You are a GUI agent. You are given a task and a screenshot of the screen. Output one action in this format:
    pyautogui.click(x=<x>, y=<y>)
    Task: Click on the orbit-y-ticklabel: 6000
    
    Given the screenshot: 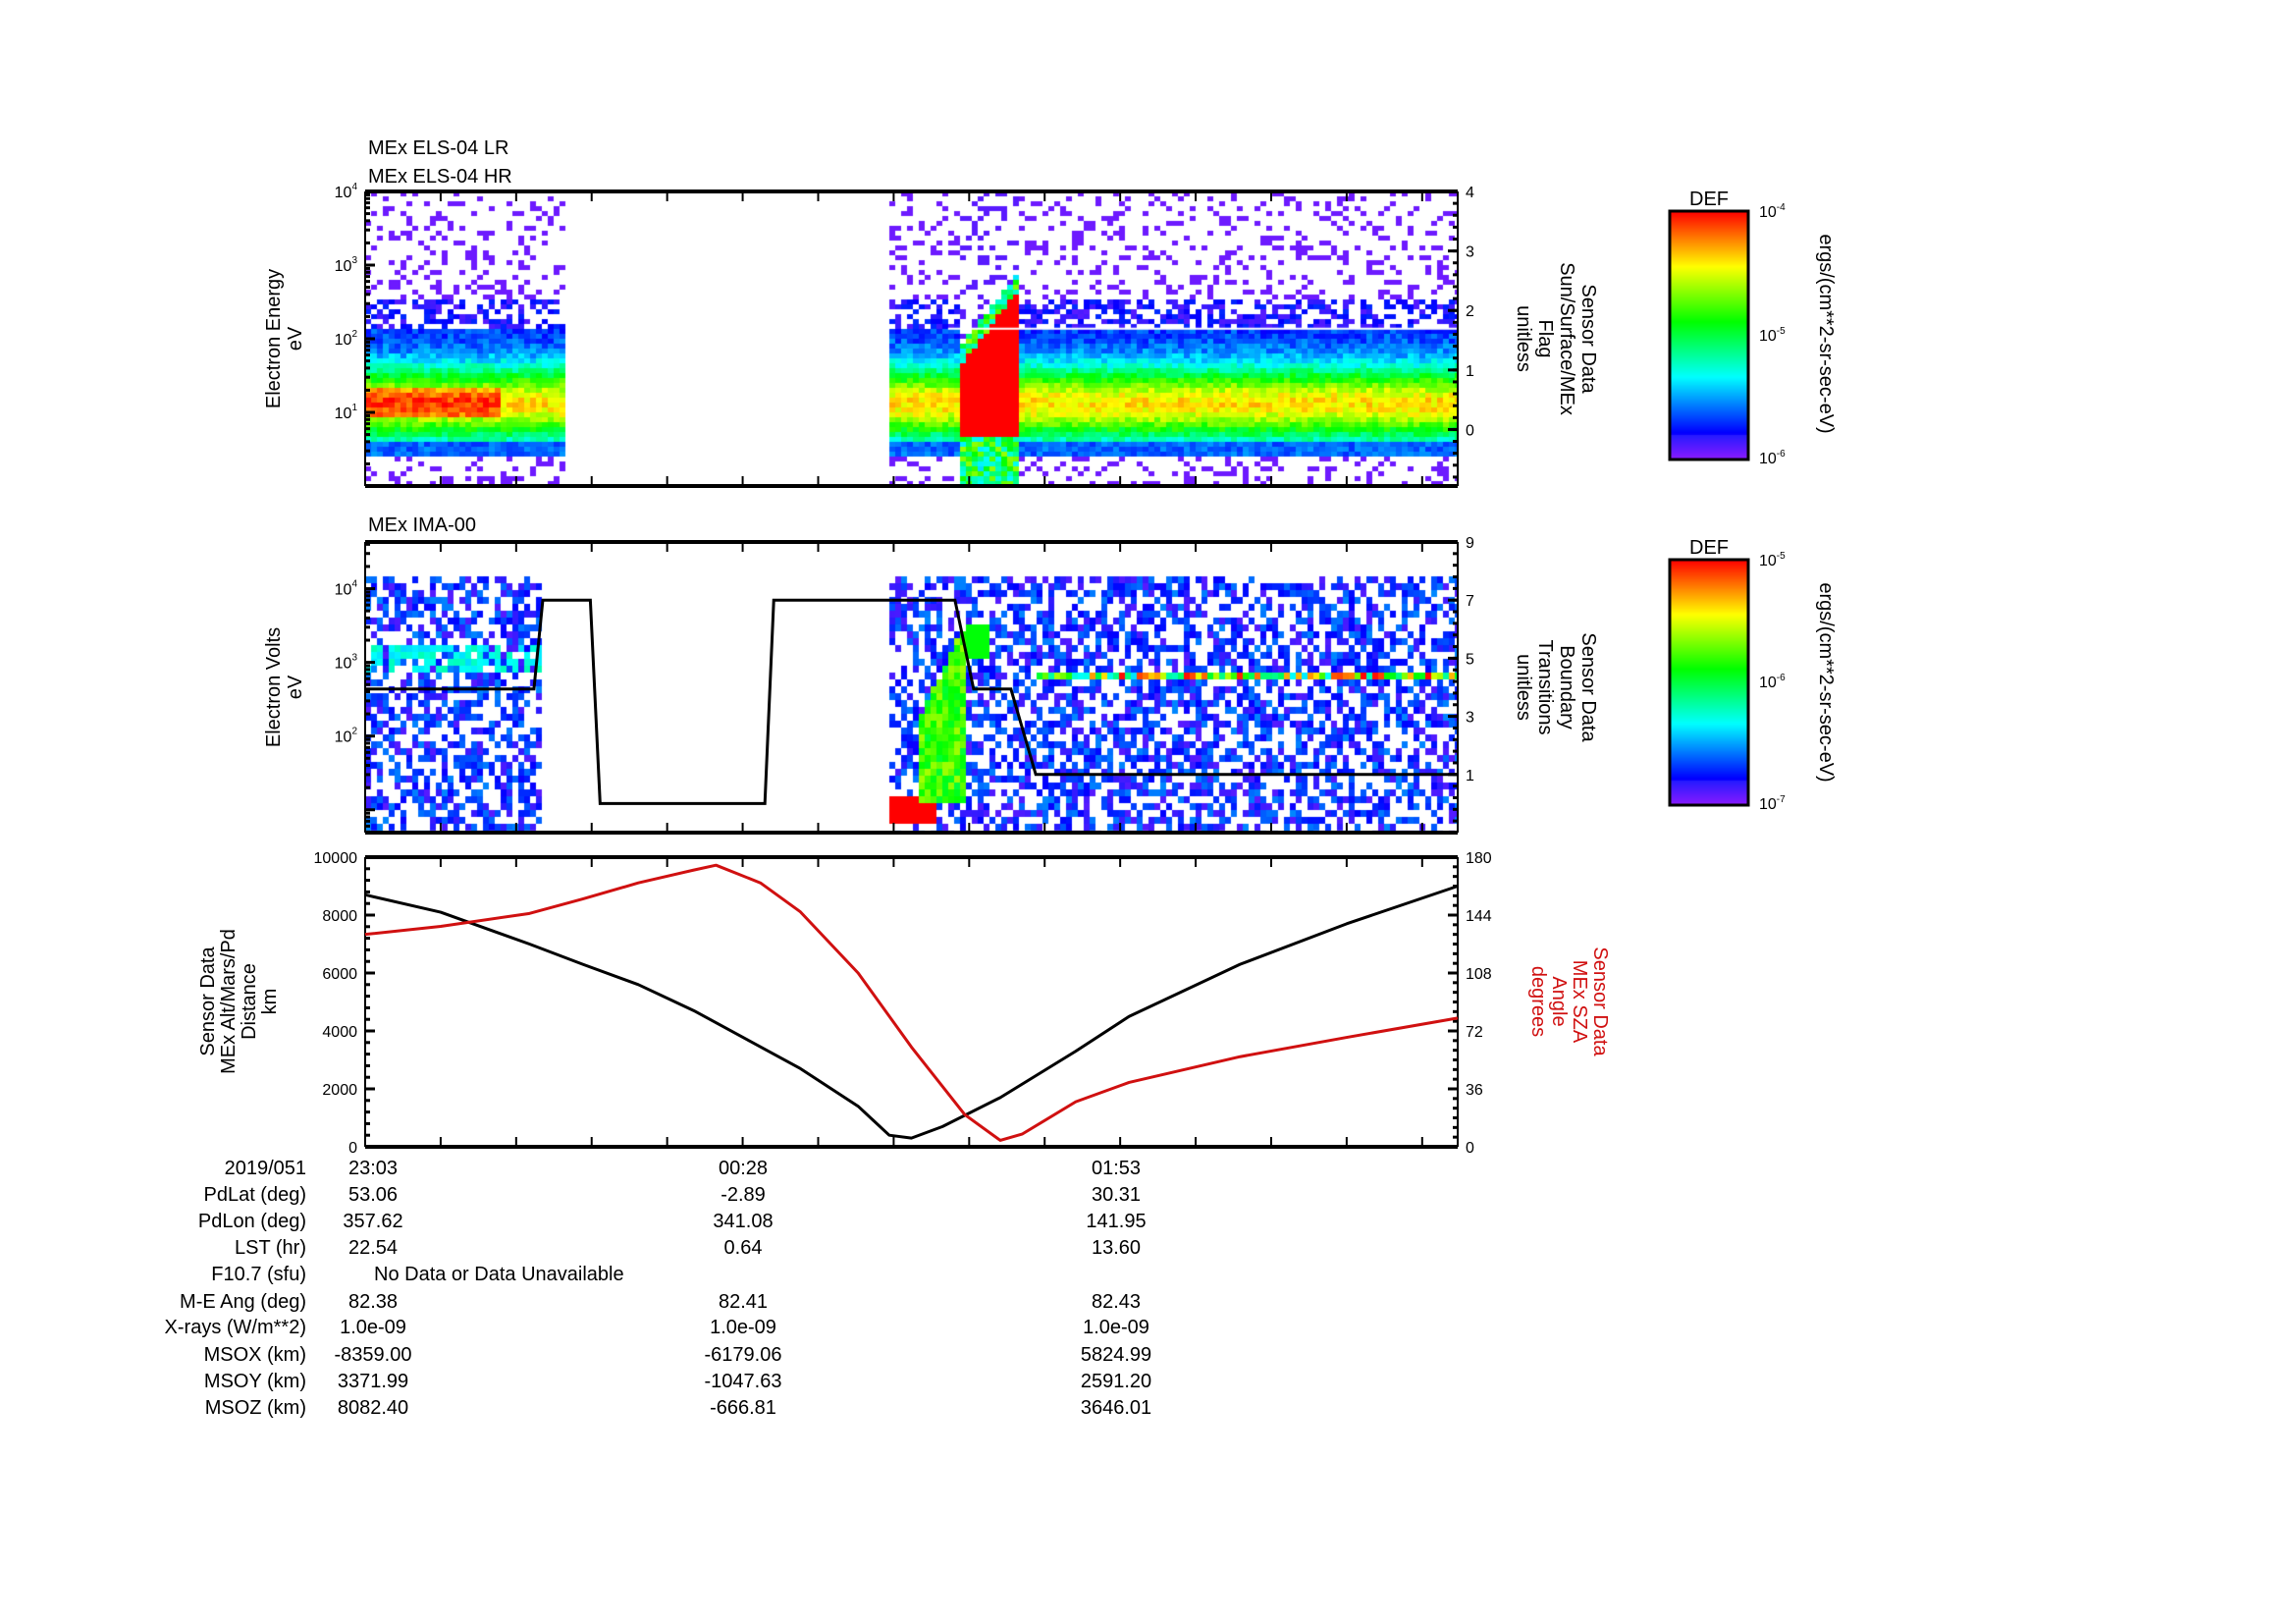 What is the action you would take?
    pyautogui.click(x=339, y=974)
    